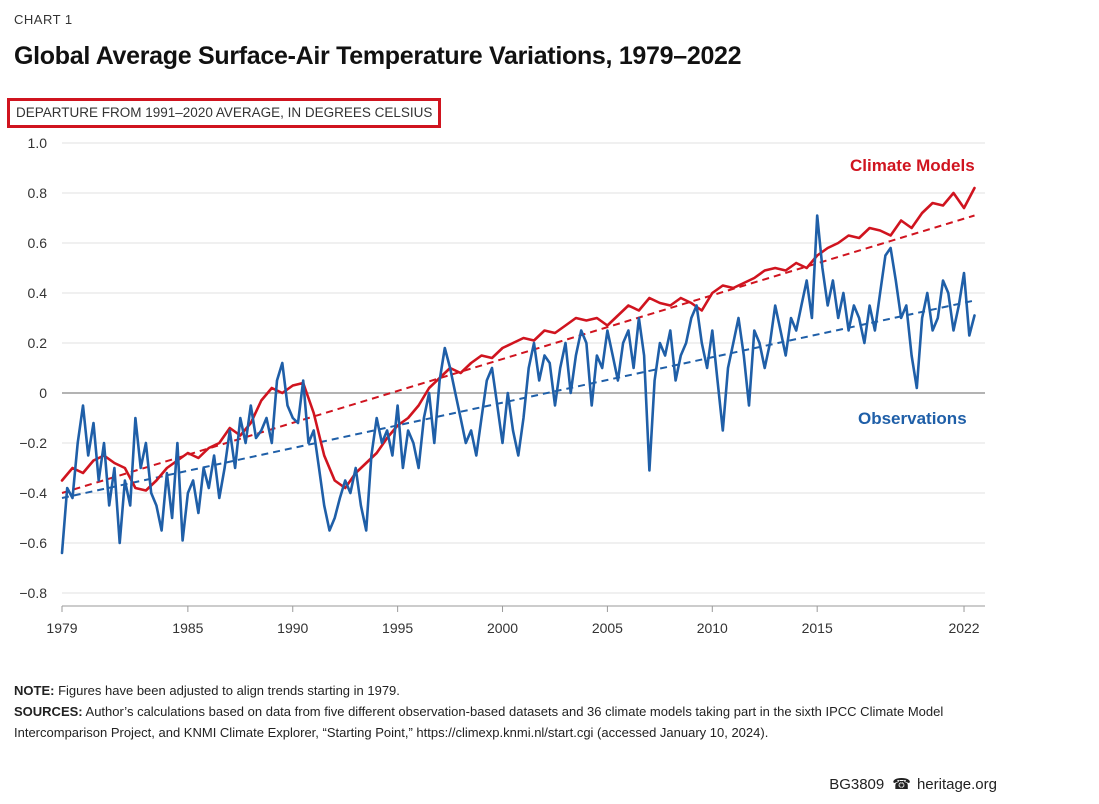  I want to click on y-tick-label: 0.6, so click(38, 243).